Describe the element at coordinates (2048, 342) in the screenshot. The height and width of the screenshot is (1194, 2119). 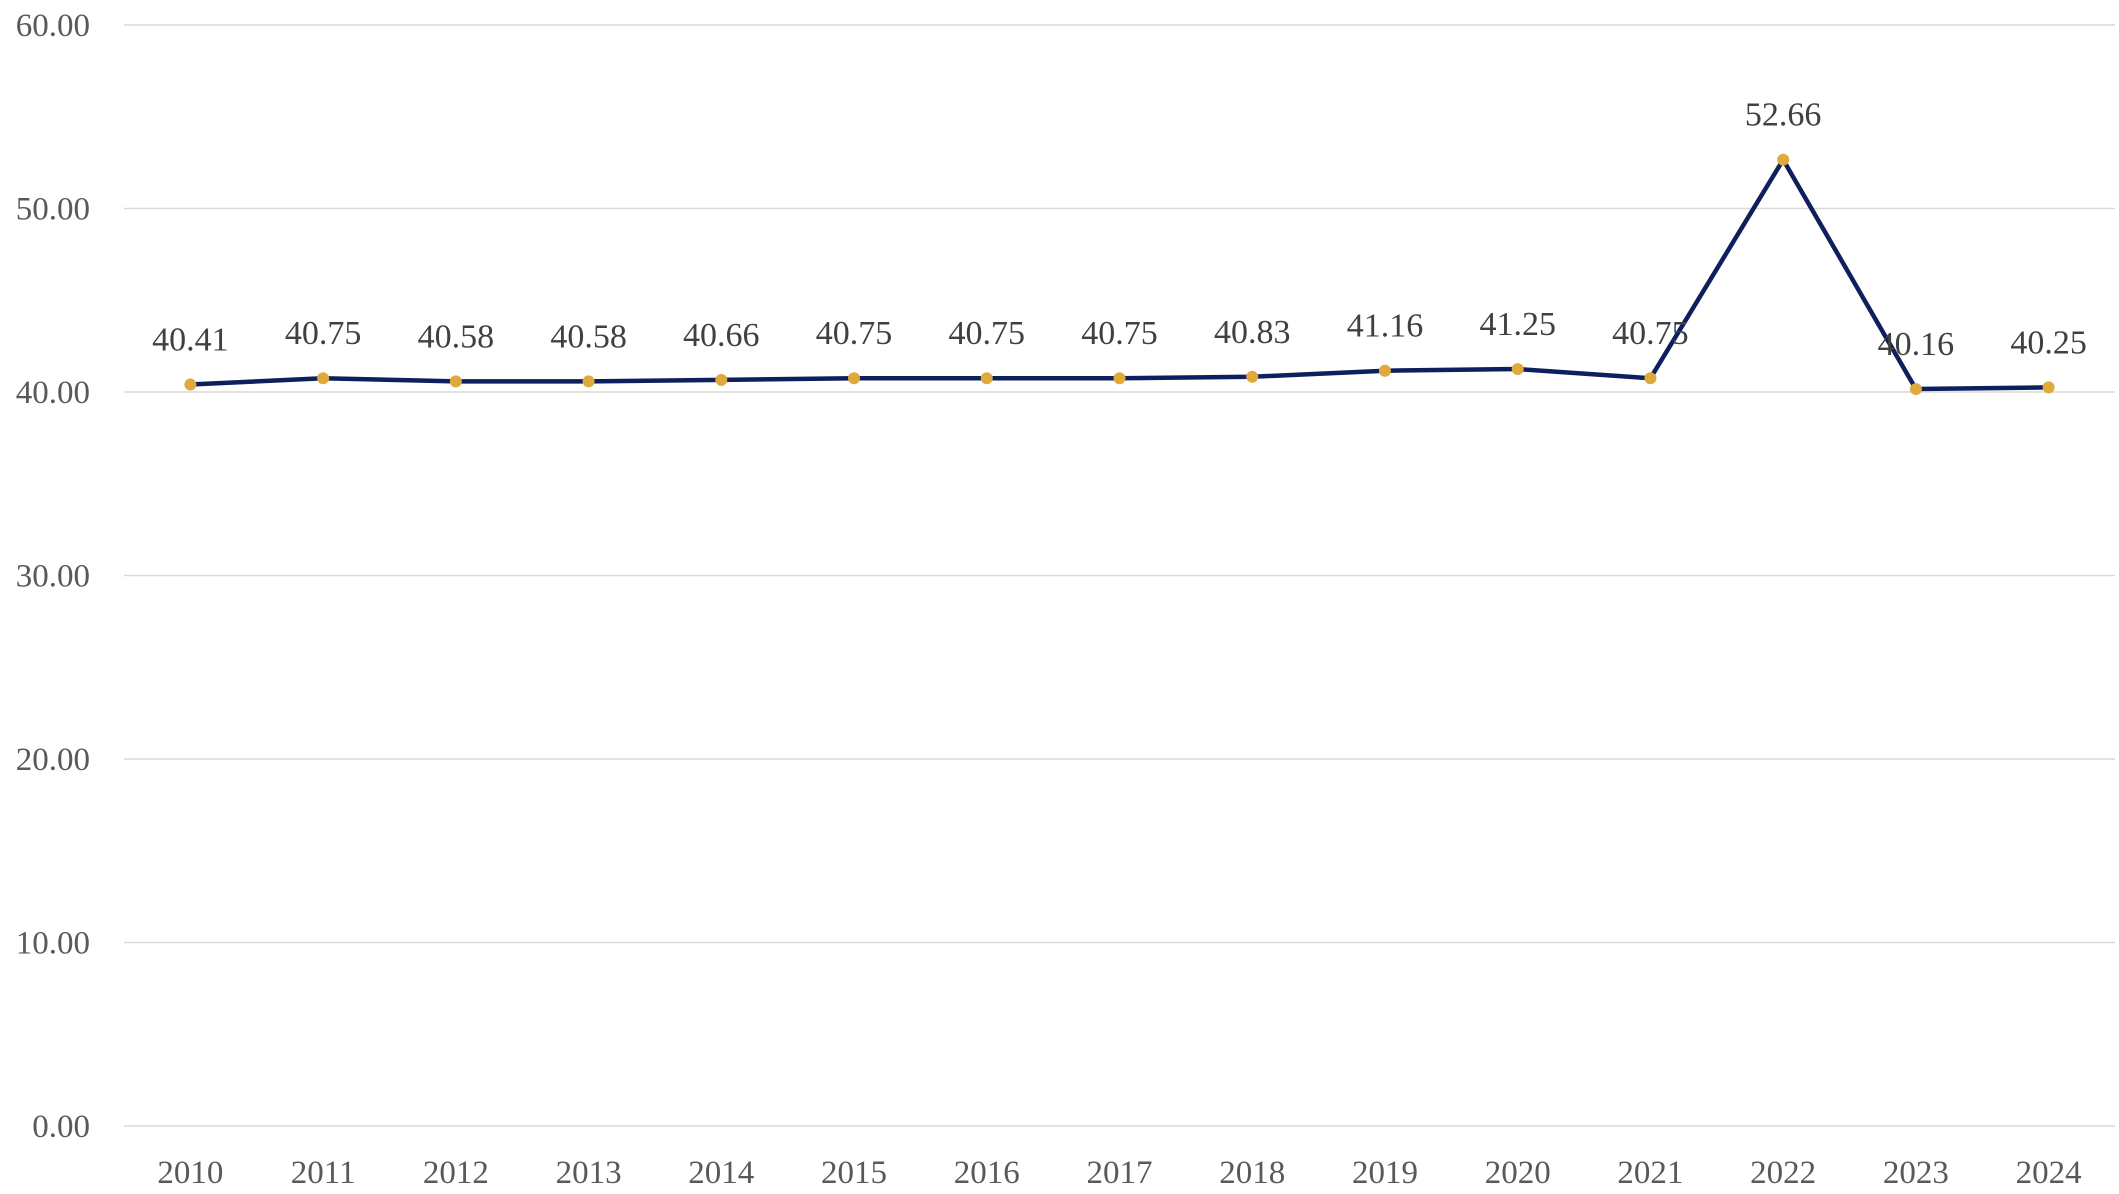
I see `data-label: 40.25` at that location.